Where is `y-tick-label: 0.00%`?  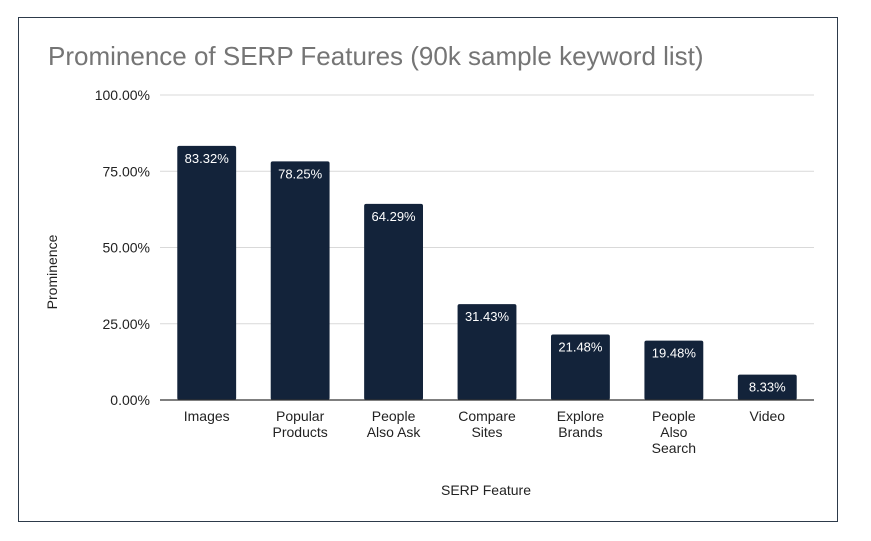 y-tick-label: 0.00% is located at coordinates (130, 400).